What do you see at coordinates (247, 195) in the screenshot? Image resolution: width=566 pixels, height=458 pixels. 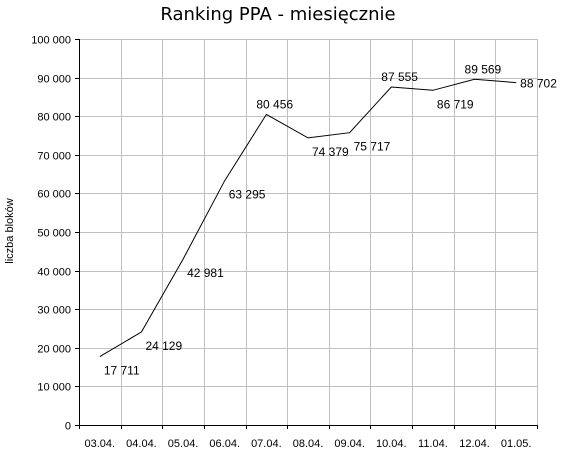 I see `data-label: 63 295` at bounding box center [247, 195].